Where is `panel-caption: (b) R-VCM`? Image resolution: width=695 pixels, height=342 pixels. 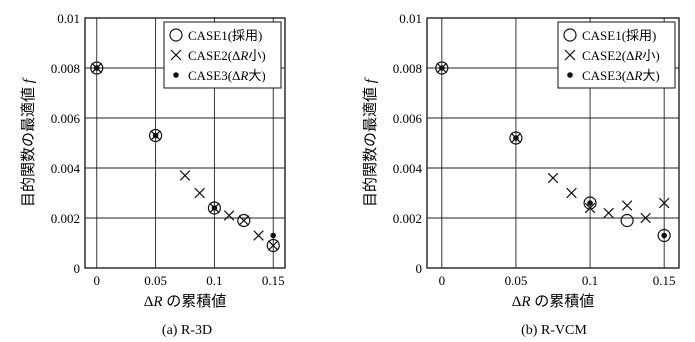
panel-caption: (b) R-VCM is located at coordinates (554, 330).